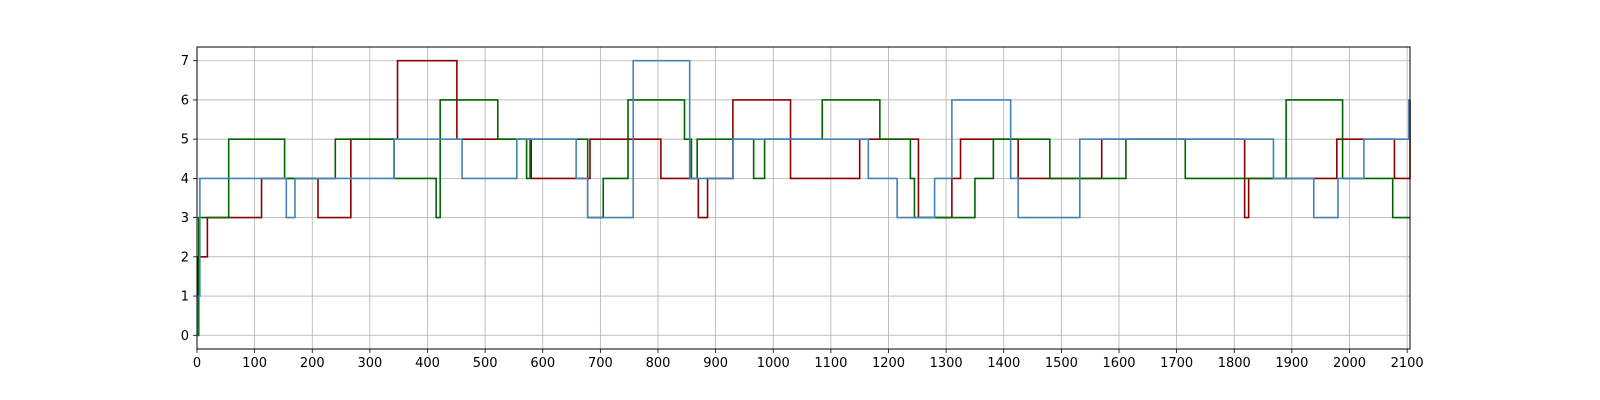 The width and height of the screenshot is (1600, 400). What do you see at coordinates (185, 100) in the screenshot?
I see `y-tick-label: 6` at bounding box center [185, 100].